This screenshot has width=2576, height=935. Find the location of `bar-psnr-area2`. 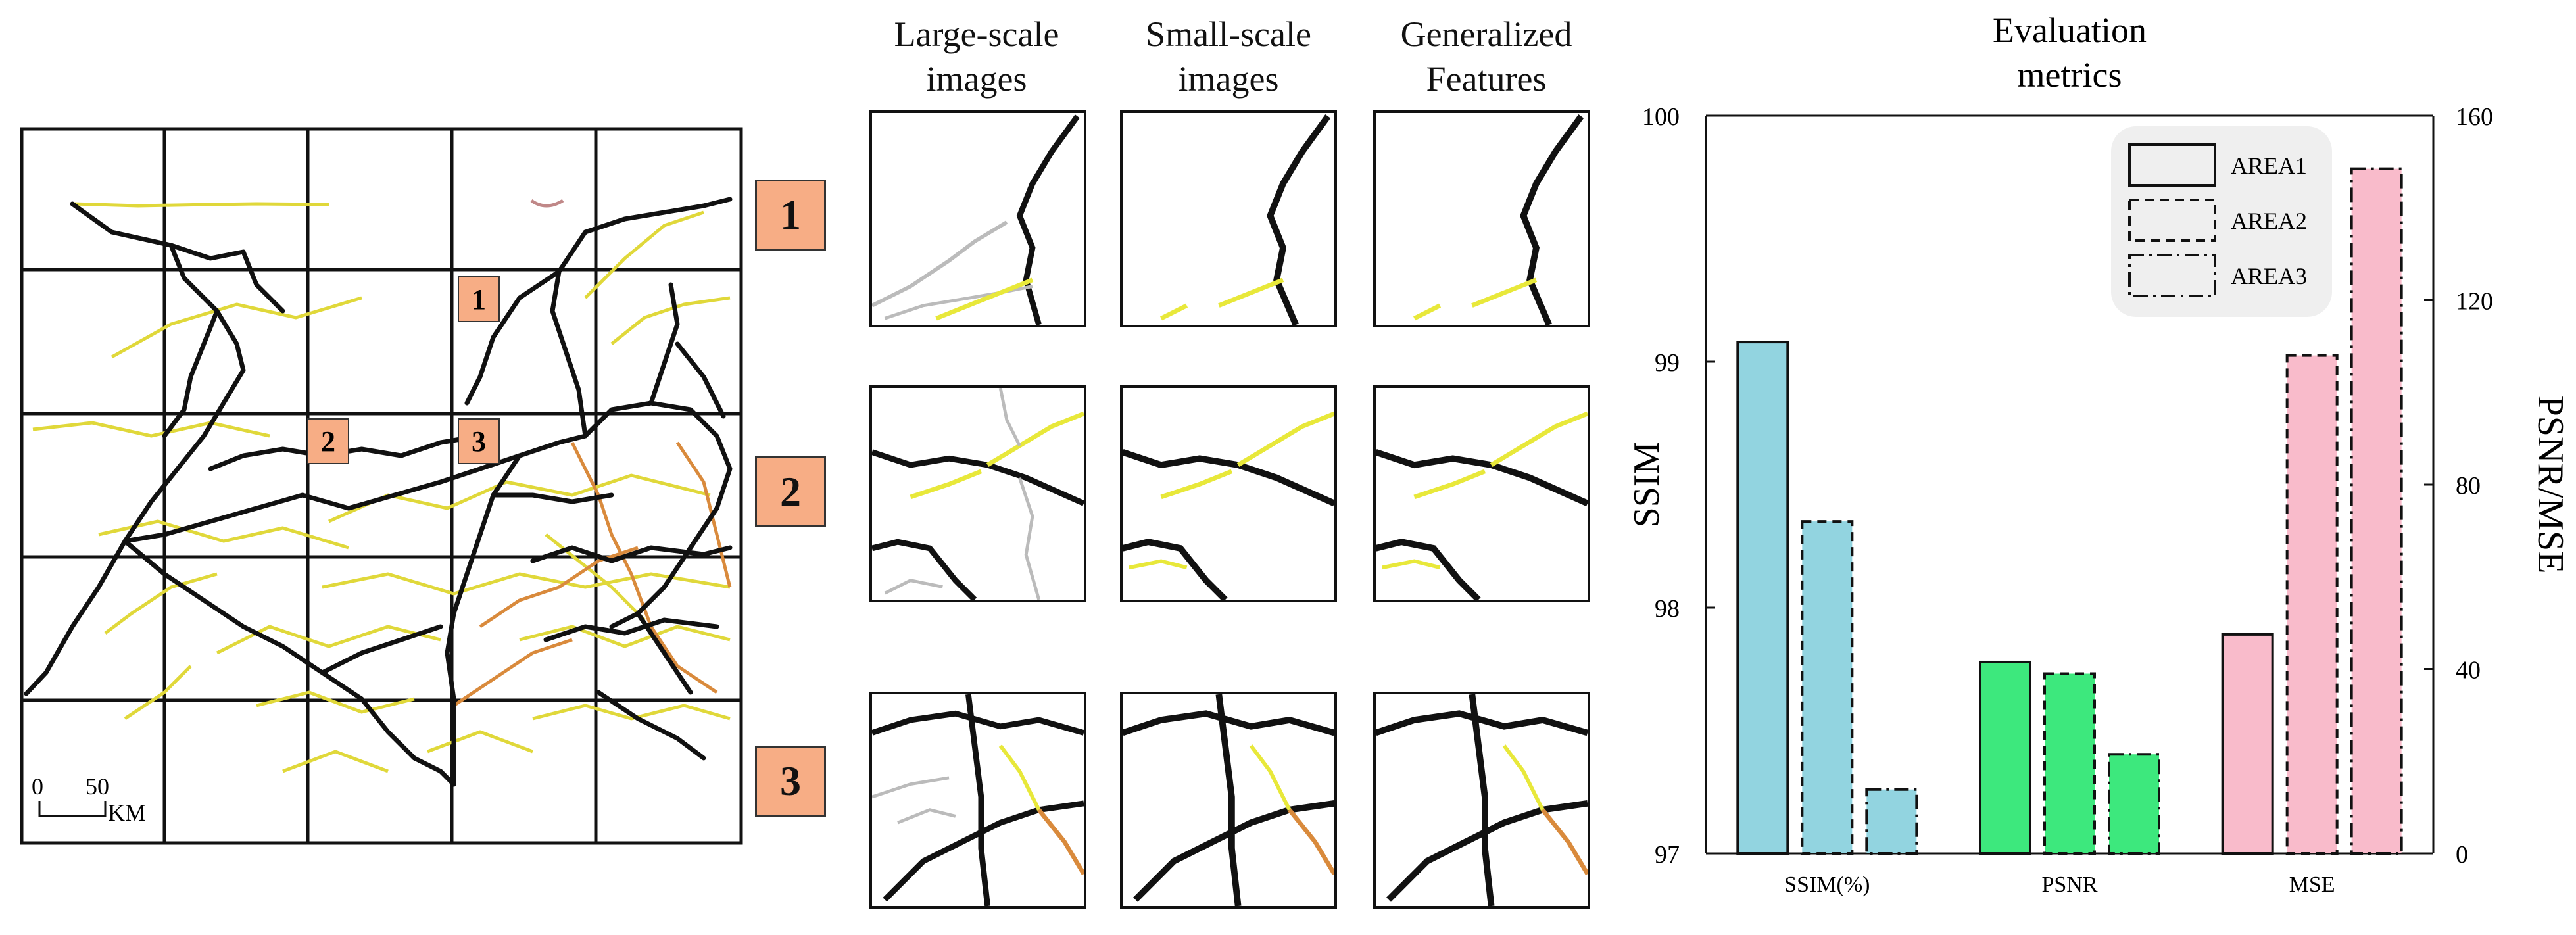

bar-psnr-area2 is located at coordinates (2069, 763).